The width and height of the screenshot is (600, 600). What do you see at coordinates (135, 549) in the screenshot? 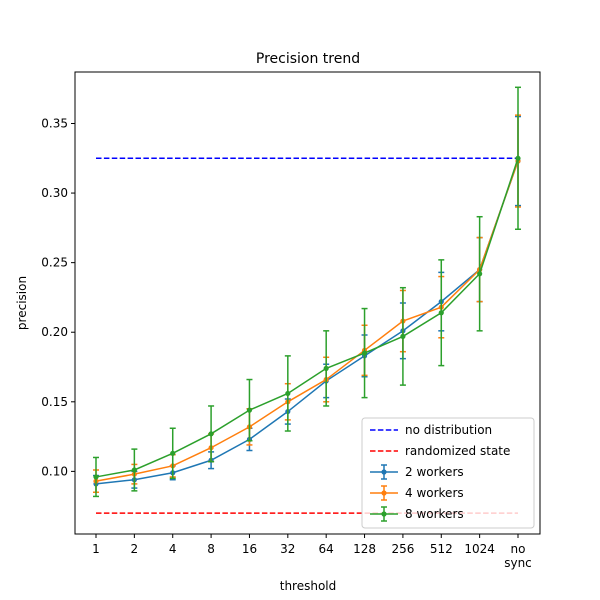
I see `x-tick-label: 2` at bounding box center [135, 549].